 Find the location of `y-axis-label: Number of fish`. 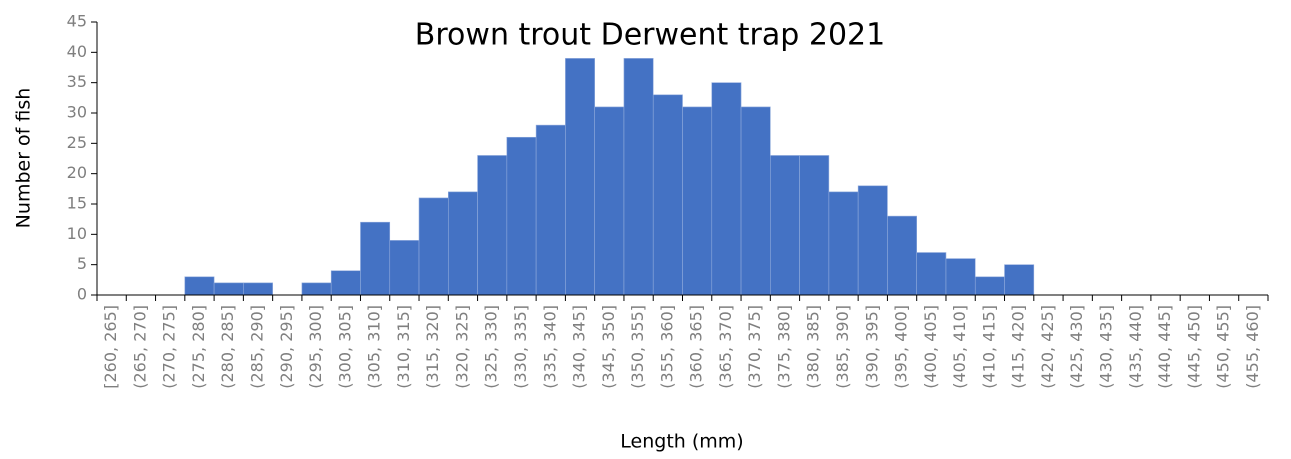

y-axis-label: Number of fish is located at coordinates (24, 158).